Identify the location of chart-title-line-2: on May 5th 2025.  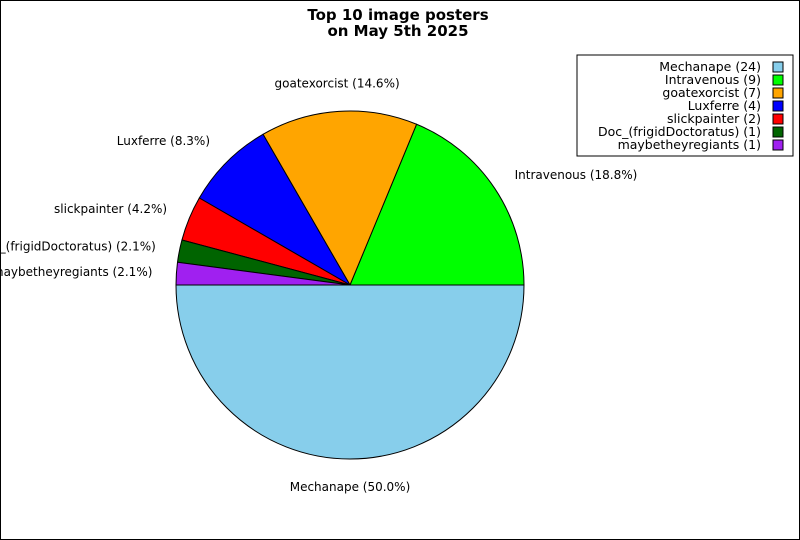
(397, 31).